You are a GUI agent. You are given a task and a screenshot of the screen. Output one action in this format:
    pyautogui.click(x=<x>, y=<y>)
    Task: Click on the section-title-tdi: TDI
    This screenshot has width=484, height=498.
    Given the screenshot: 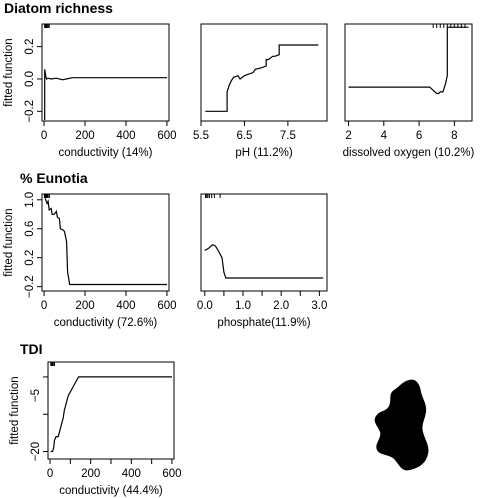 What is the action you would take?
    pyautogui.click(x=31, y=349)
    